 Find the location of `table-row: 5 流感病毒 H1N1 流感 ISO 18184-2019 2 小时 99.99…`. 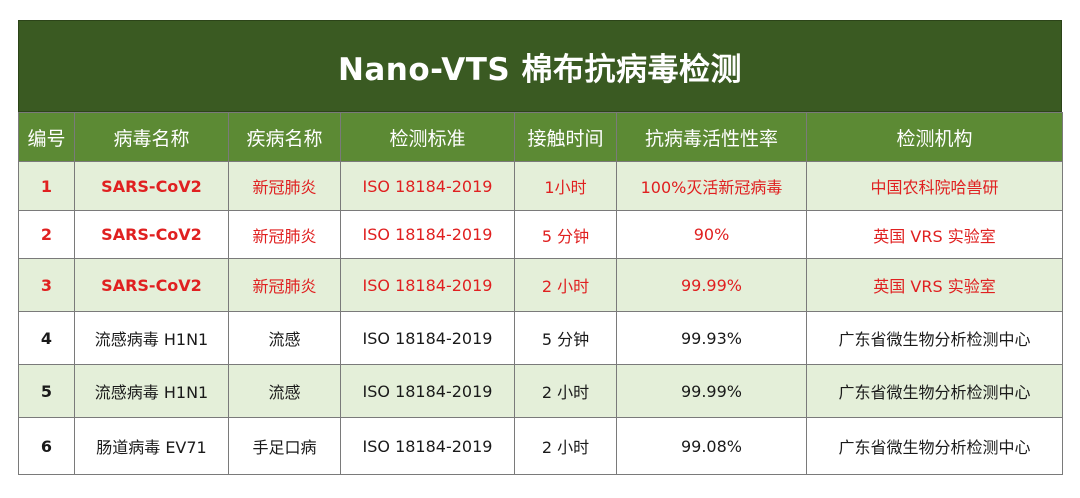

table-row: 5 流感病毒 H1N1 流感 ISO 18184-2019 2 小时 99.99… is located at coordinates (540, 391).